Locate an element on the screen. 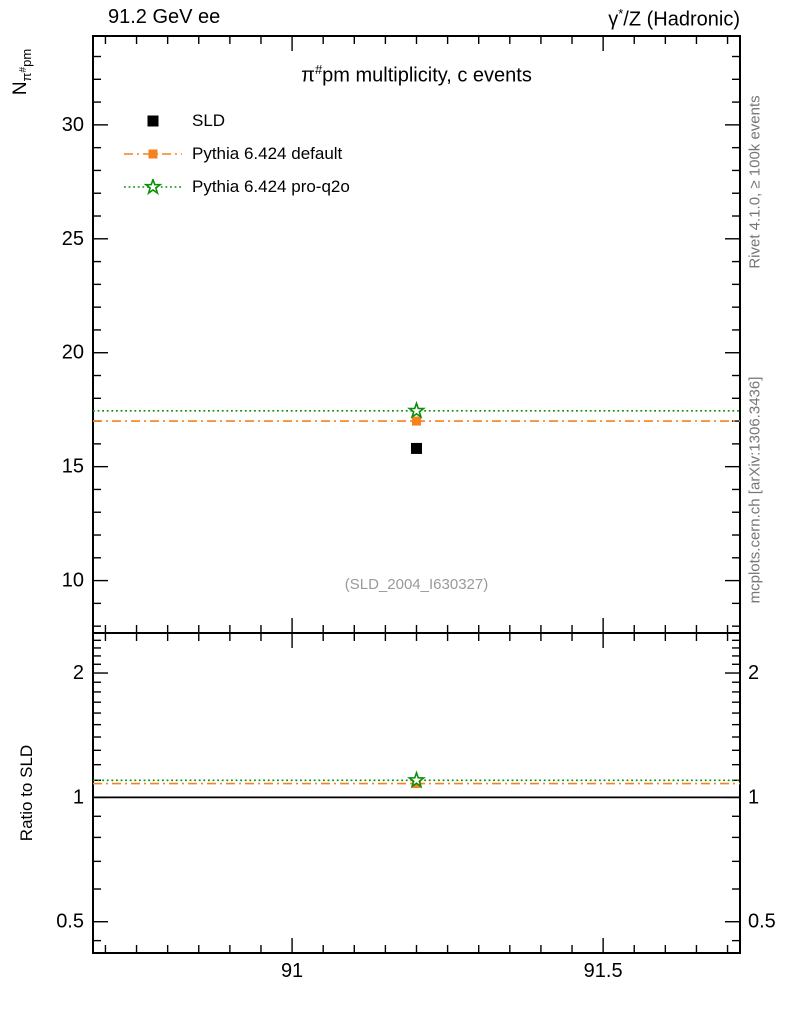  plot-title-pi: π is located at coordinates (308, 75).